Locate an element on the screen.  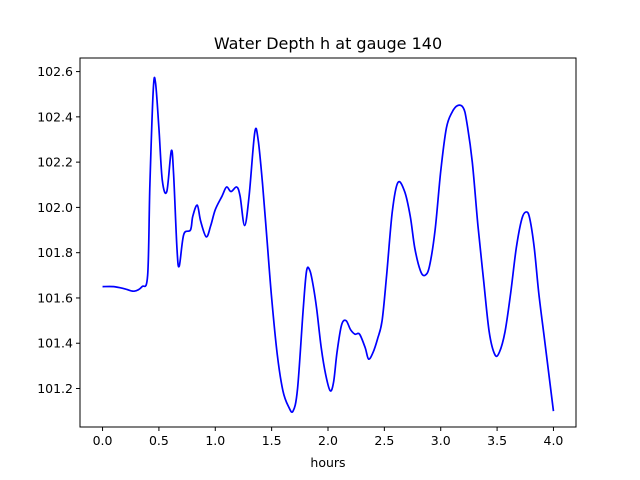
x-tick-label: 0.0 is located at coordinates (103, 440).